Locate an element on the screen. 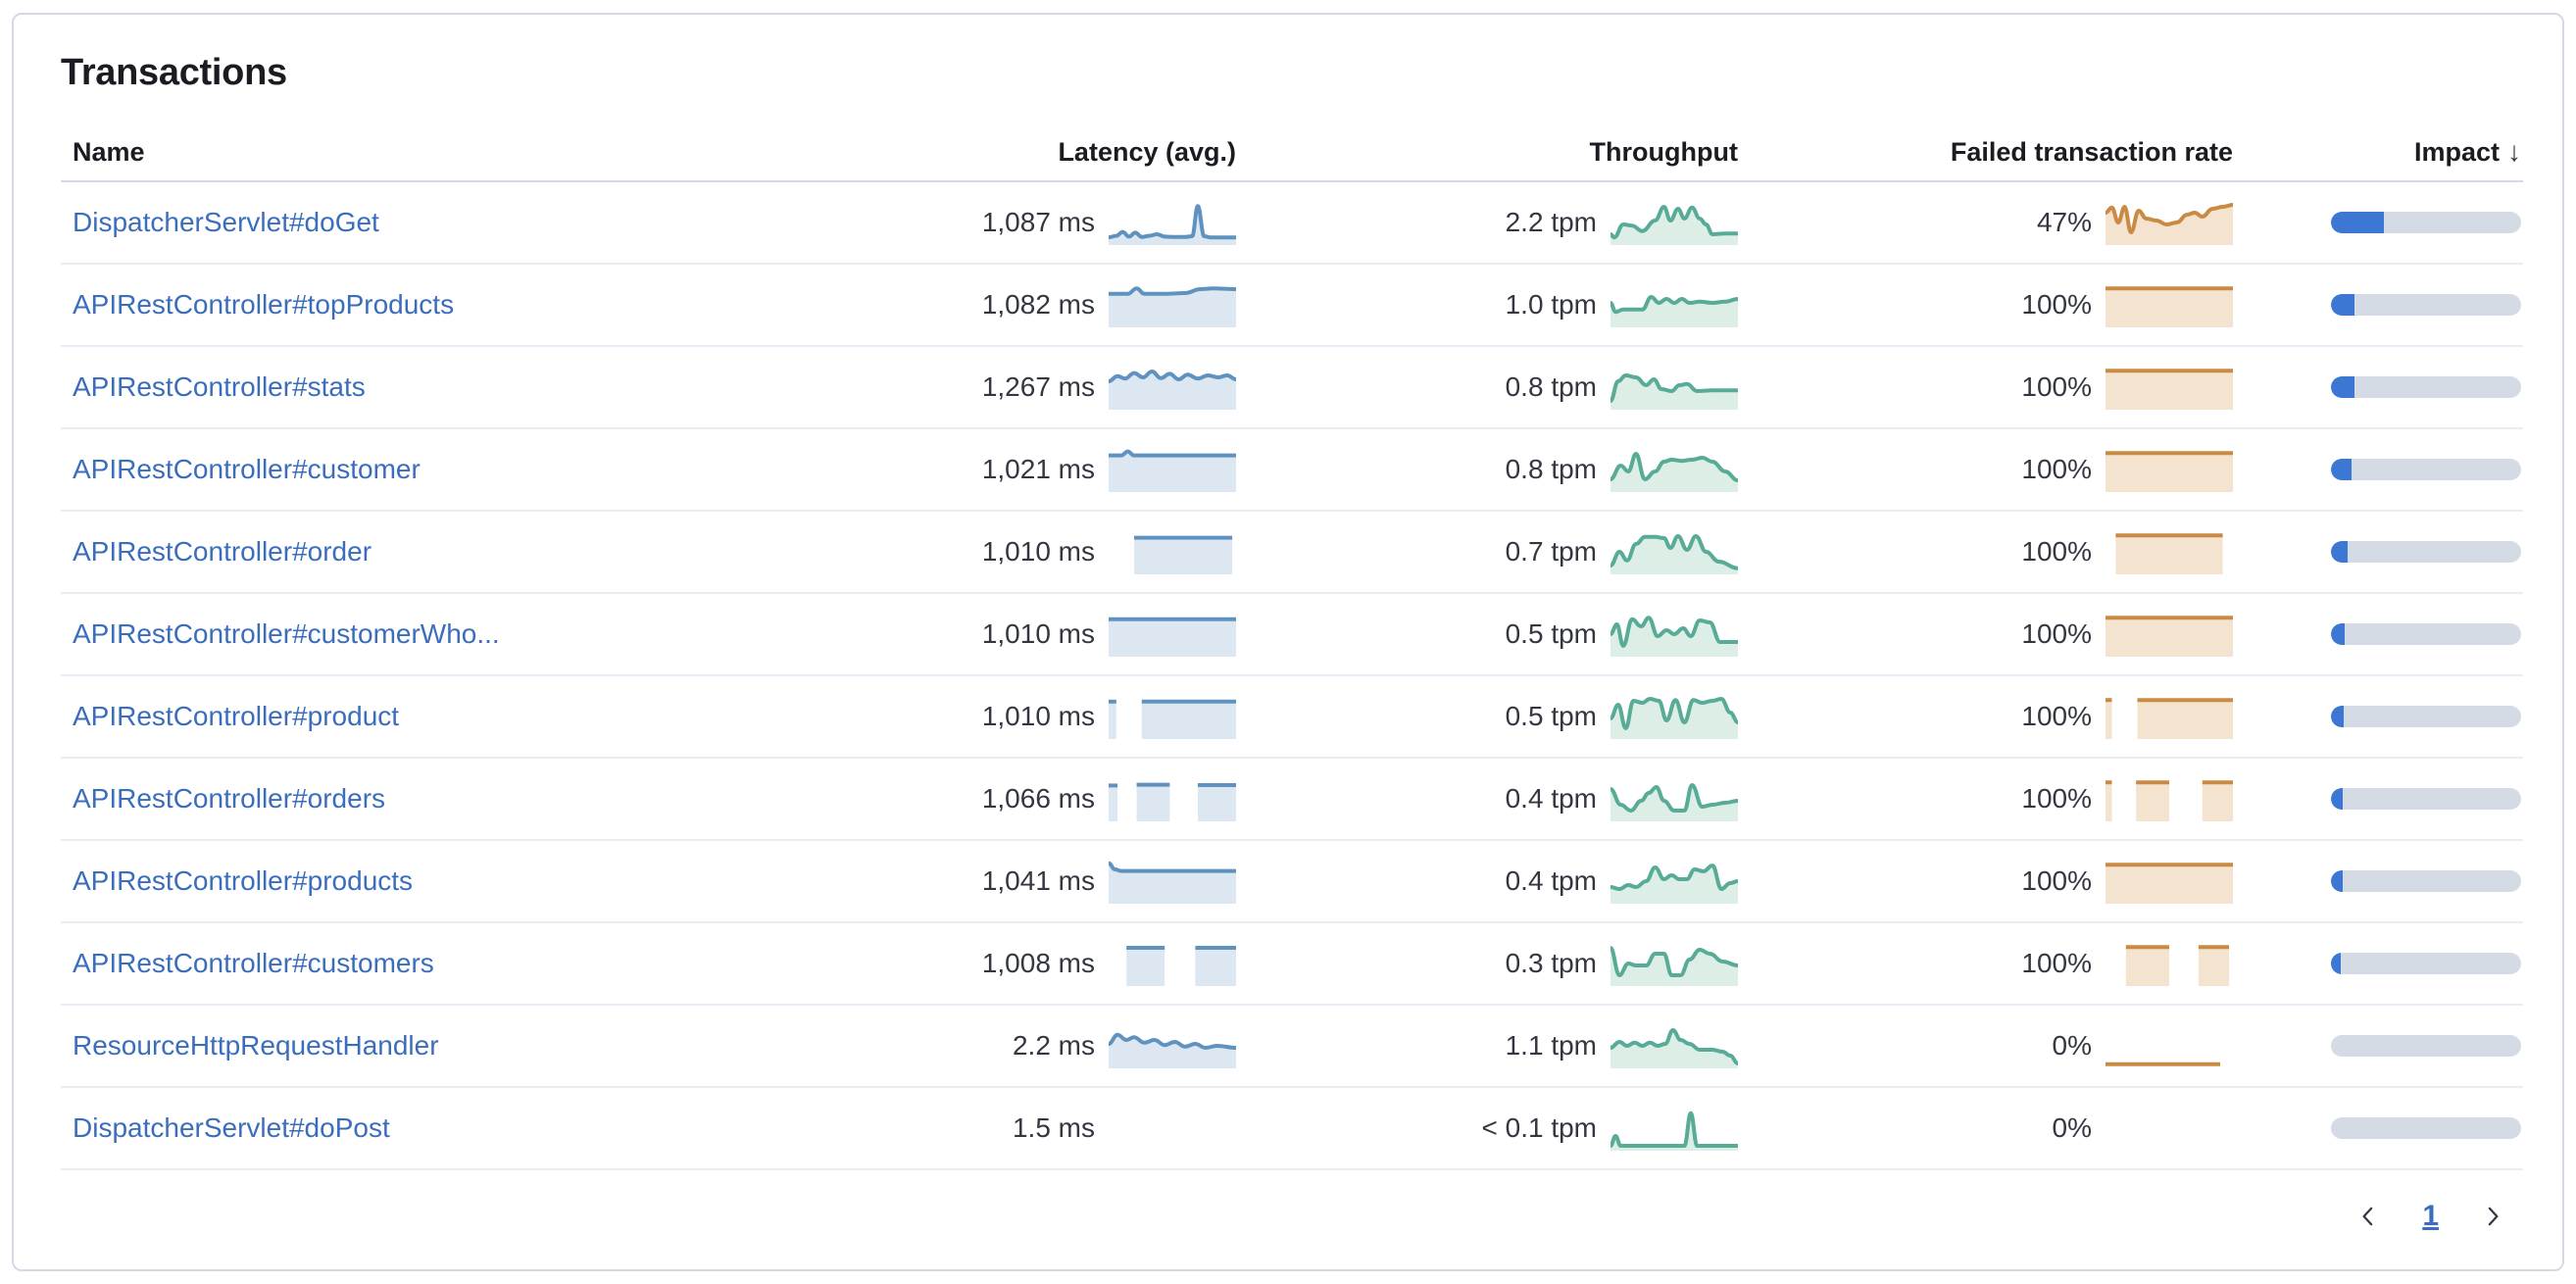 The width and height of the screenshot is (2576, 1284). throughput-cell: 1.1 tpm is located at coordinates (1487, 1045).